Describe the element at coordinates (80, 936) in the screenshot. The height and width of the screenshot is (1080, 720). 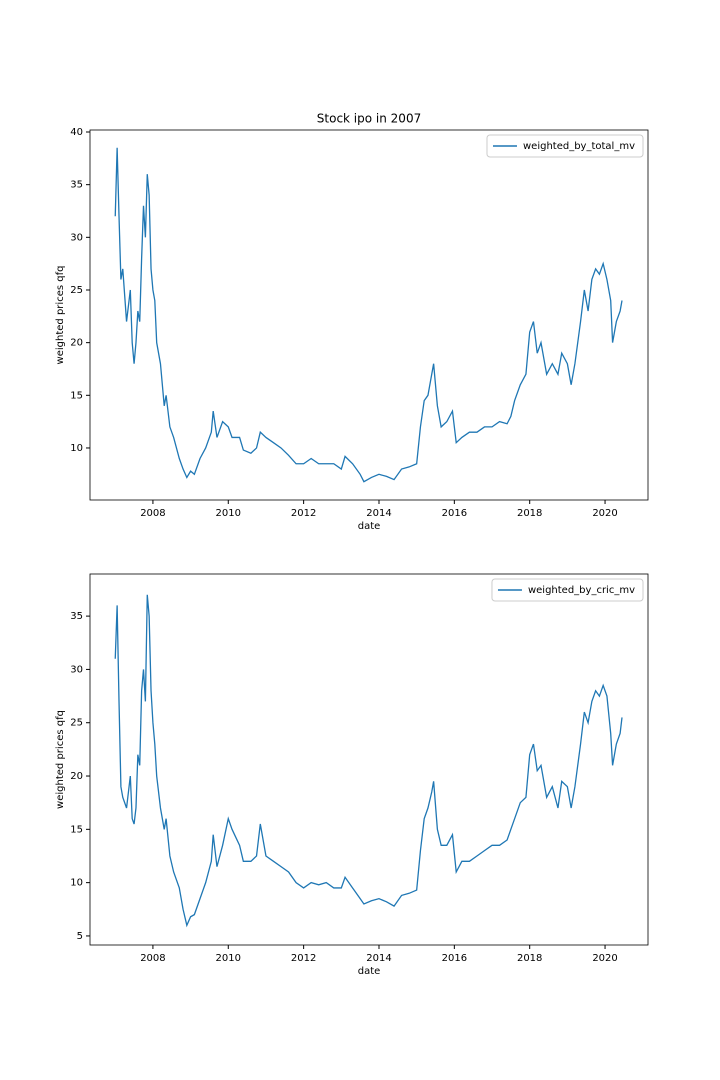
I see `y-tick-label: 5` at that location.